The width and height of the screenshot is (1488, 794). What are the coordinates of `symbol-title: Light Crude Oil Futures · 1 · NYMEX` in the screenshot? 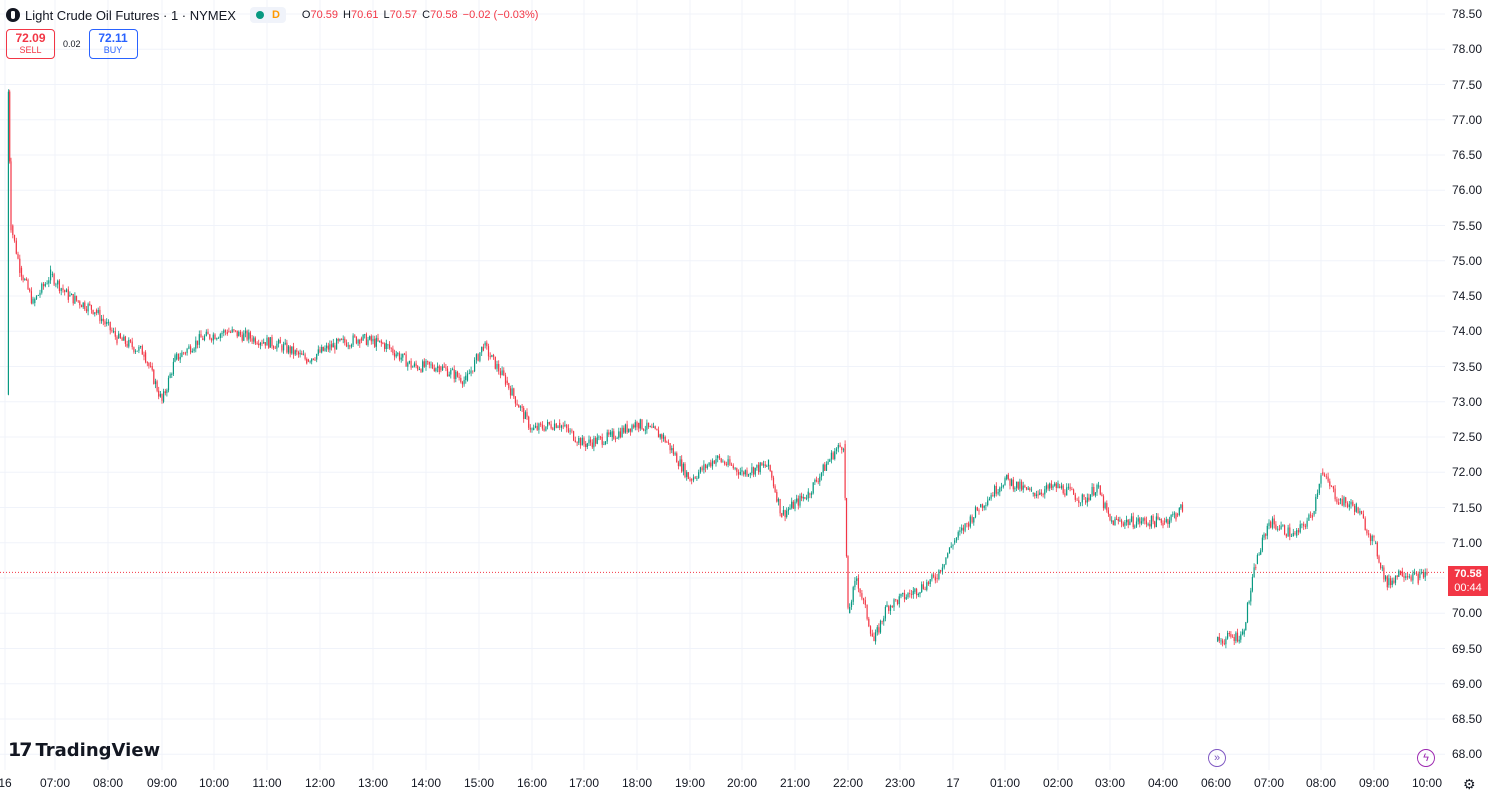 It's located at (130, 15).